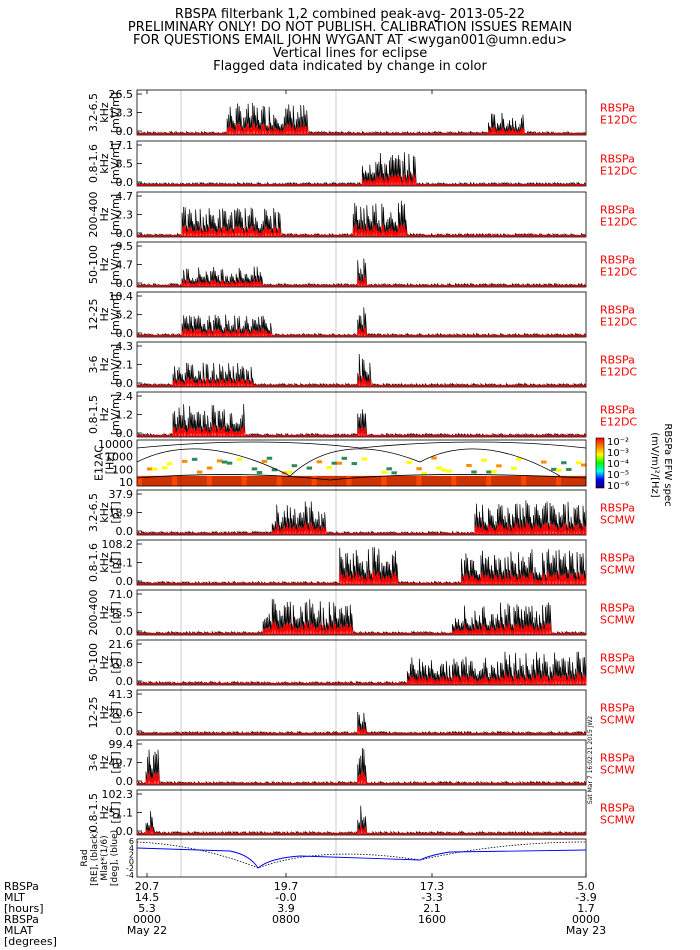 The width and height of the screenshot is (700, 950). I want to click on footer-row-label: MLT, so click(14, 897).